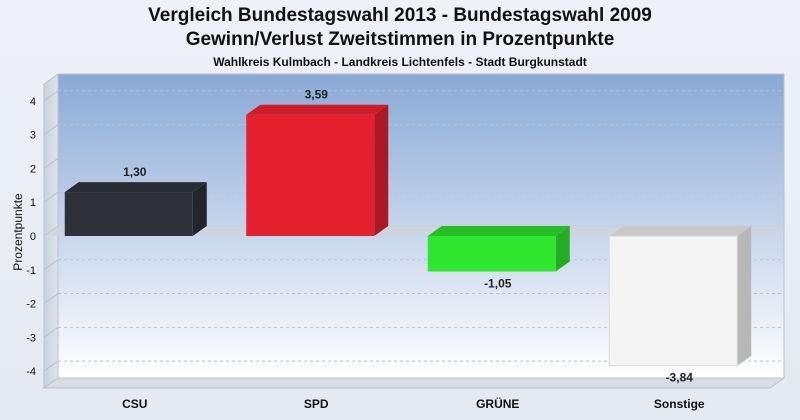 This screenshot has height=420, width=800. What do you see at coordinates (31, 271) in the screenshot?
I see `y-tick-label: -1` at bounding box center [31, 271].